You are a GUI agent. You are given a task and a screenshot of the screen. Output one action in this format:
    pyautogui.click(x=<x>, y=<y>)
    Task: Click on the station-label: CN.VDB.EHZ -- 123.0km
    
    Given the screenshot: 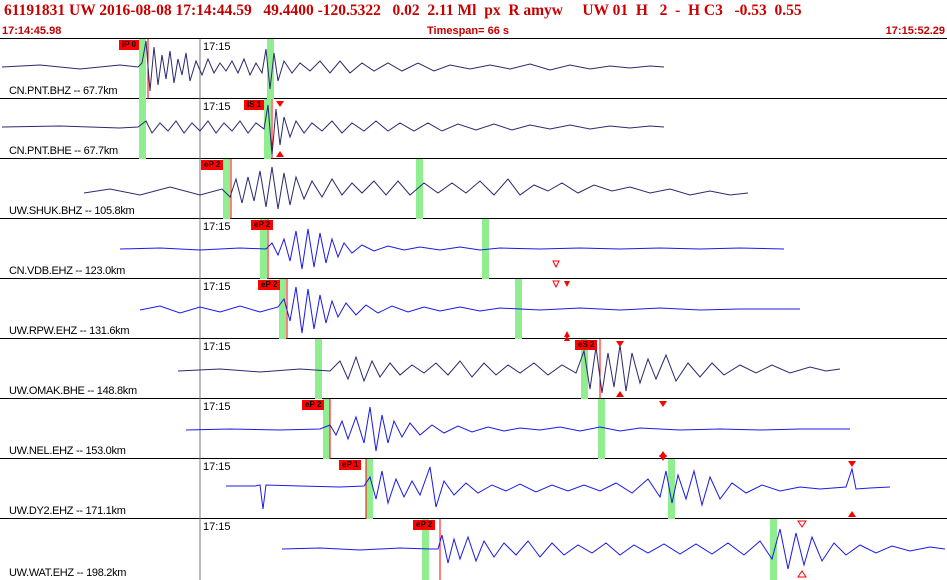 What is the action you would take?
    pyautogui.click(x=67, y=271)
    